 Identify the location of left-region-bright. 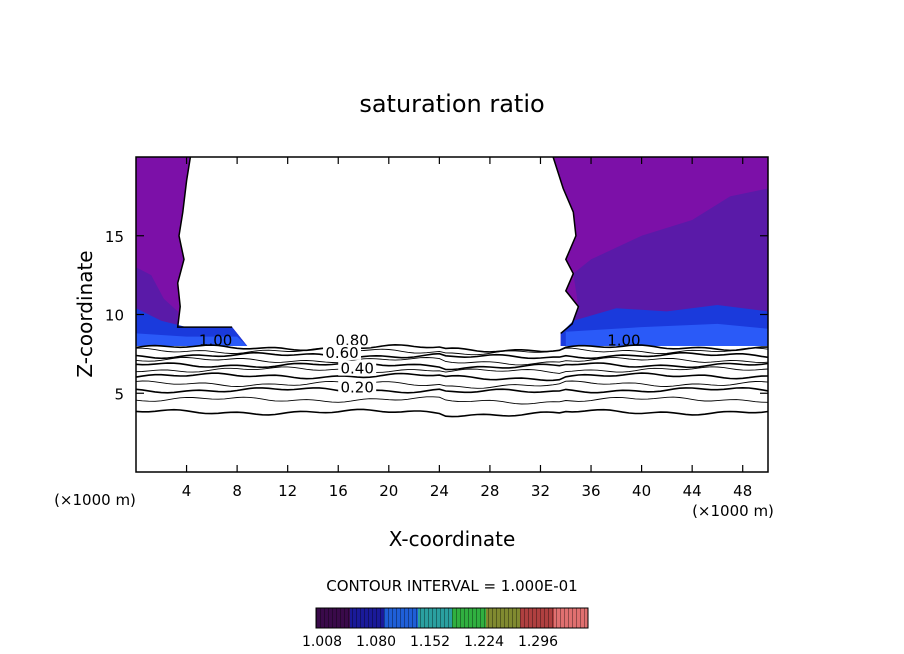
(192, 339).